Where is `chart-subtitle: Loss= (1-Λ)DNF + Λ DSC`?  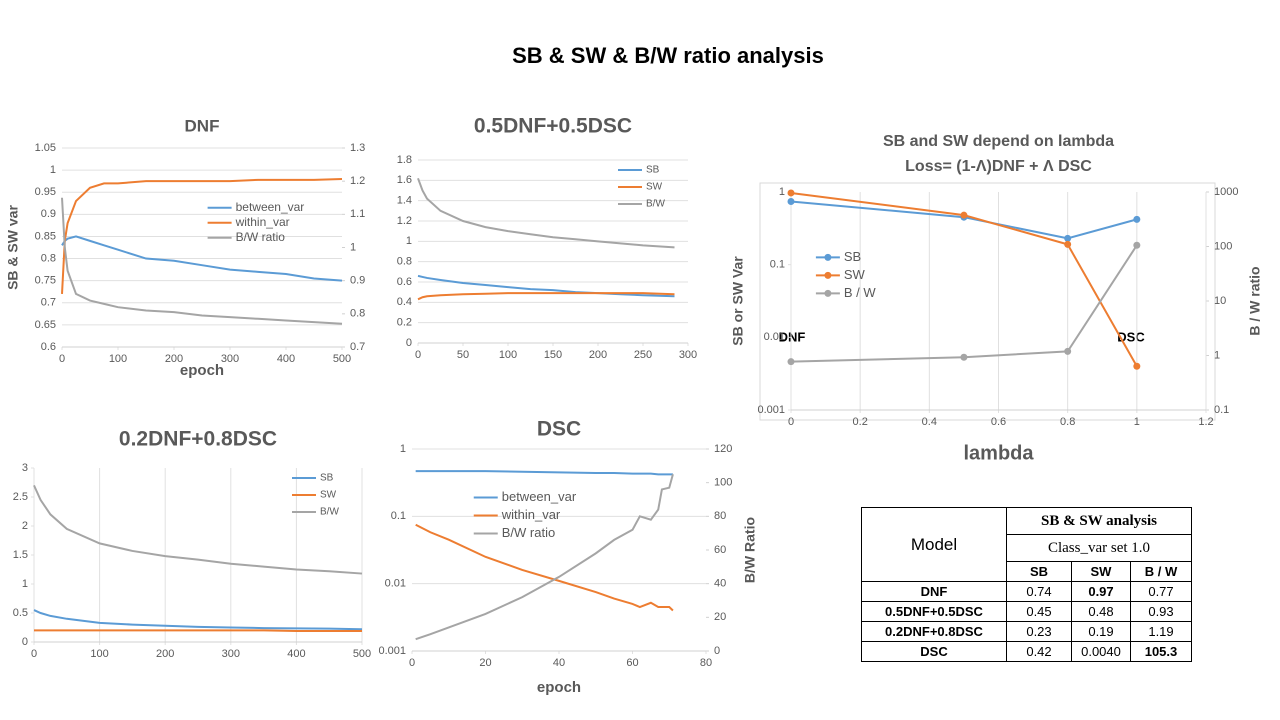
chart-subtitle: Loss= (1-Λ)DNF + Λ DSC is located at coordinates (998, 166).